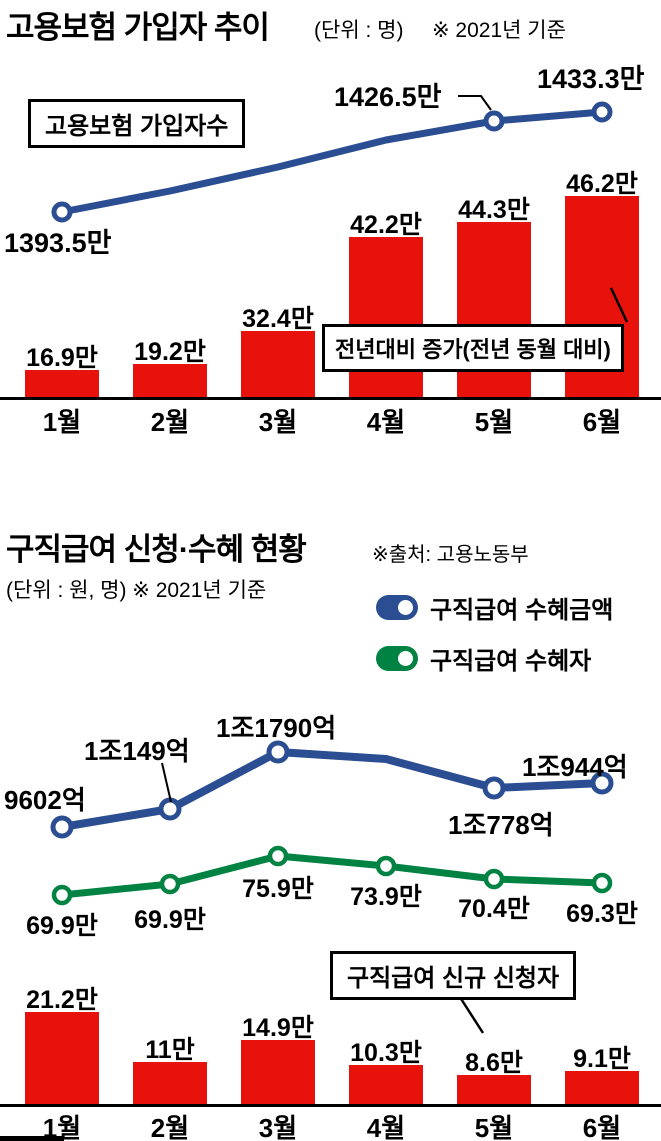  I want to click on bar-value-label: 44.3만, so click(494, 210).